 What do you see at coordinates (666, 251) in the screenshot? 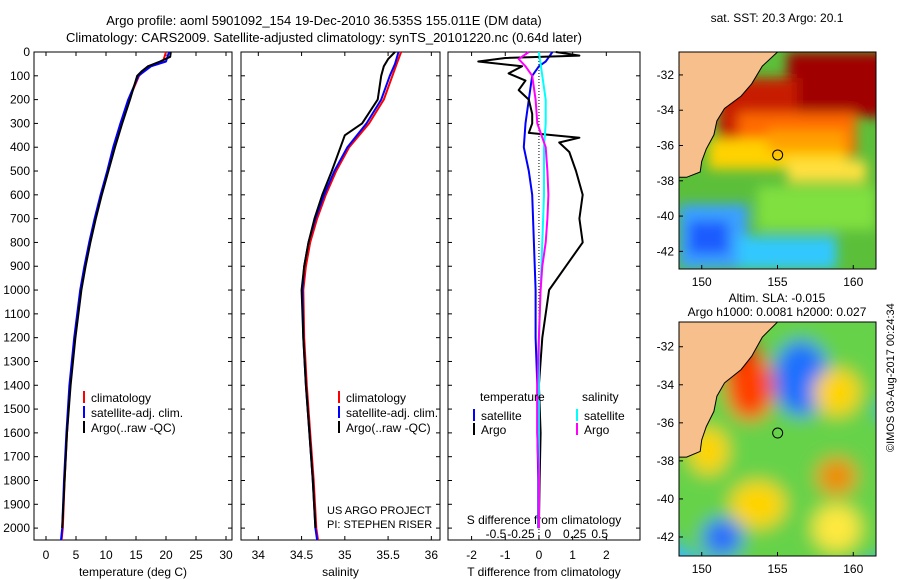
I see `map-y-tick-label: -42` at bounding box center [666, 251].